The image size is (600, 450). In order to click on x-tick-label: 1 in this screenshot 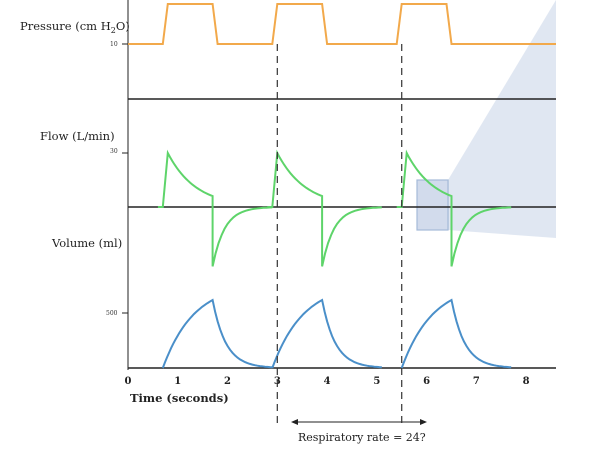, I will do `click(177, 381)`.